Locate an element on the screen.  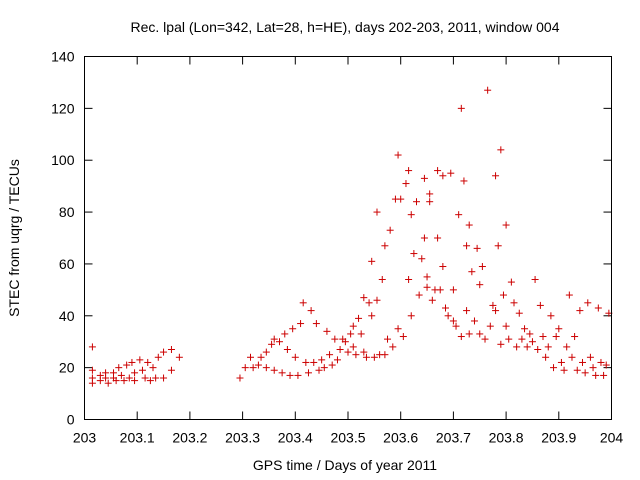
y-tick-label: 60 is located at coordinates (67, 264).